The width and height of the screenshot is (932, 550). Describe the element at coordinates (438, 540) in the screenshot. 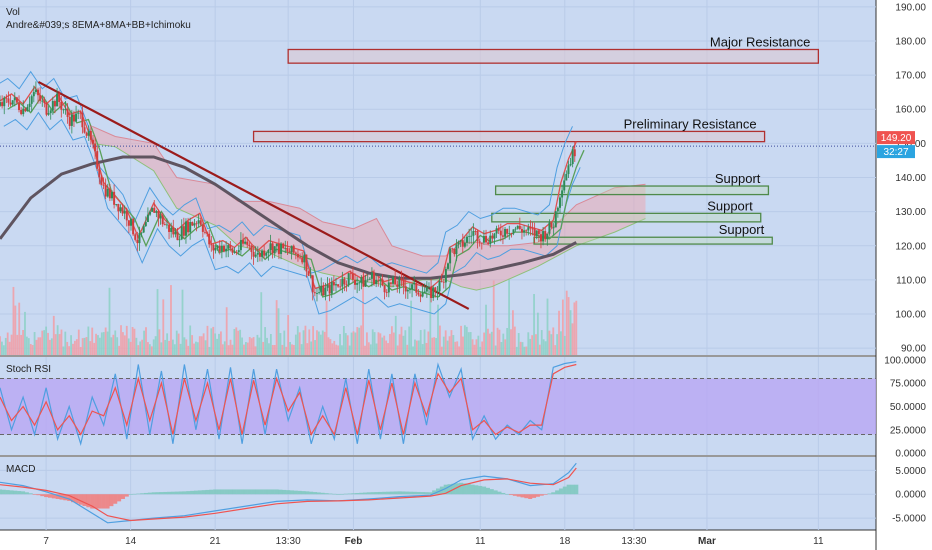

I see `time-axis` at that location.